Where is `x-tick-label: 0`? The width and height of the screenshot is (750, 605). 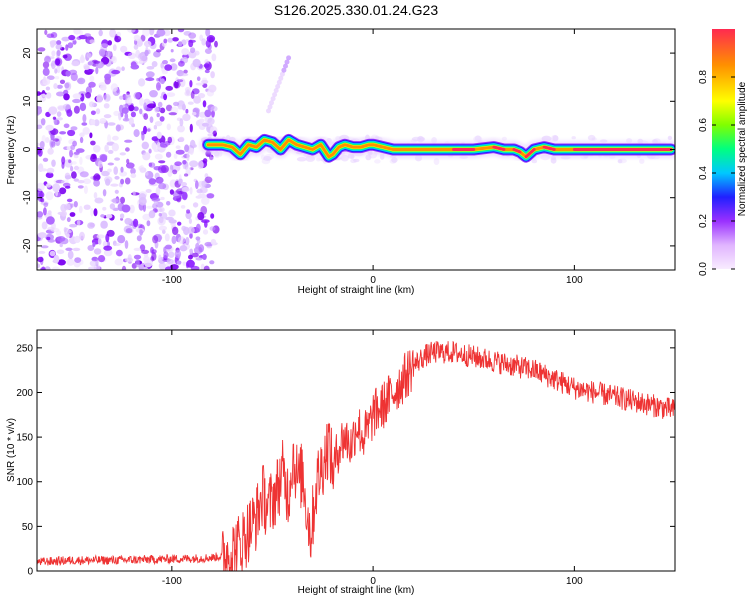 x-tick-label: 0 is located at coordinates (373, 581).